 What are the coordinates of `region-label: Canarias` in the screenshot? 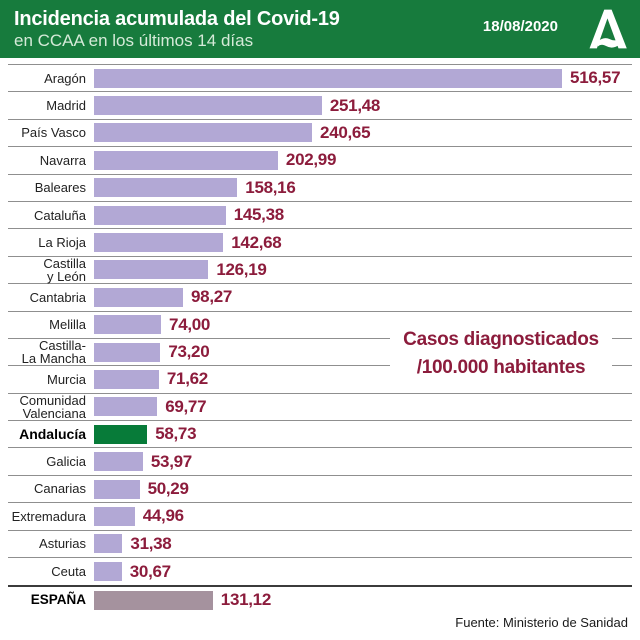 It's located at (59, 489).